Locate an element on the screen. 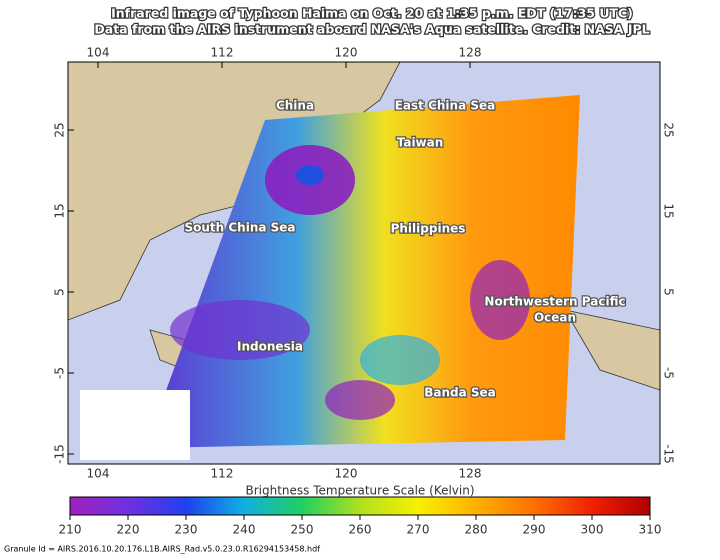 The width and height of the screenshot is (720, 560). colorbar-tick-label: 270 is located at coordinates (418, 530).